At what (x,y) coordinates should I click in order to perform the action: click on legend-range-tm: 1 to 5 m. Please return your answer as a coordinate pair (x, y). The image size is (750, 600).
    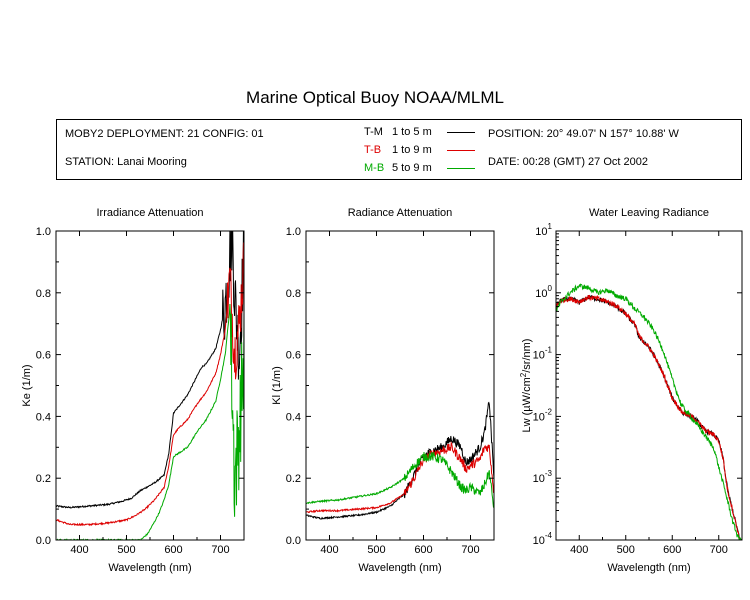
    Looking at the image, I should click on (412, 132).